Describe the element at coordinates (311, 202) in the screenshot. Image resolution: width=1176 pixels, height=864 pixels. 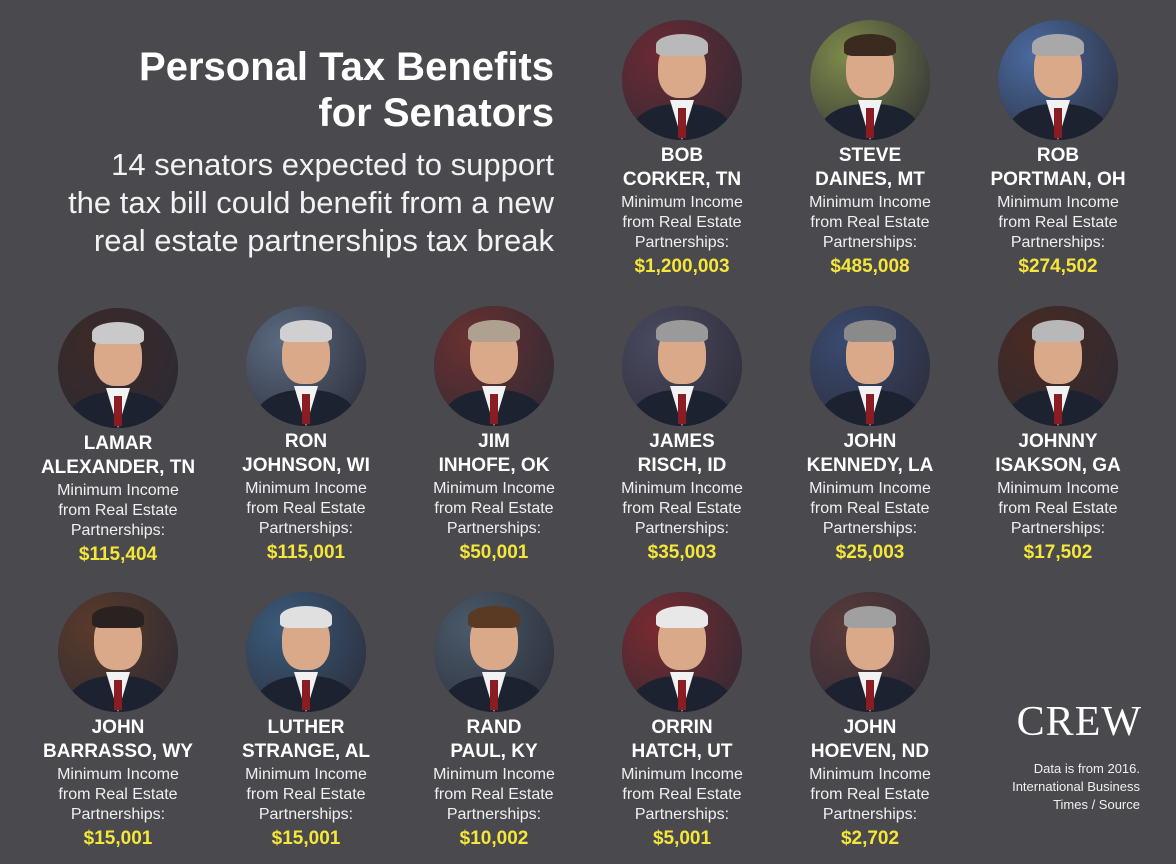
I see `subtitle-line-2: the tax bill could benefit from a new` at that location.